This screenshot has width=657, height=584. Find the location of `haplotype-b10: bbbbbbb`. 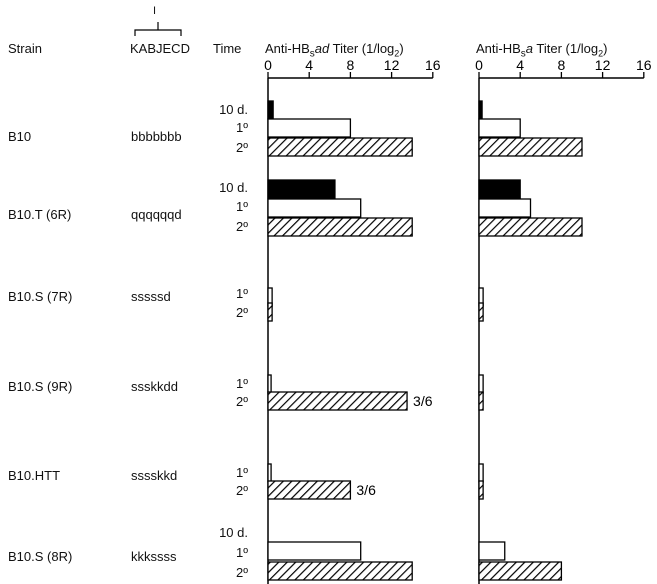

haplotype-b10: bbbbbbb is located at coordinates (156, 136).